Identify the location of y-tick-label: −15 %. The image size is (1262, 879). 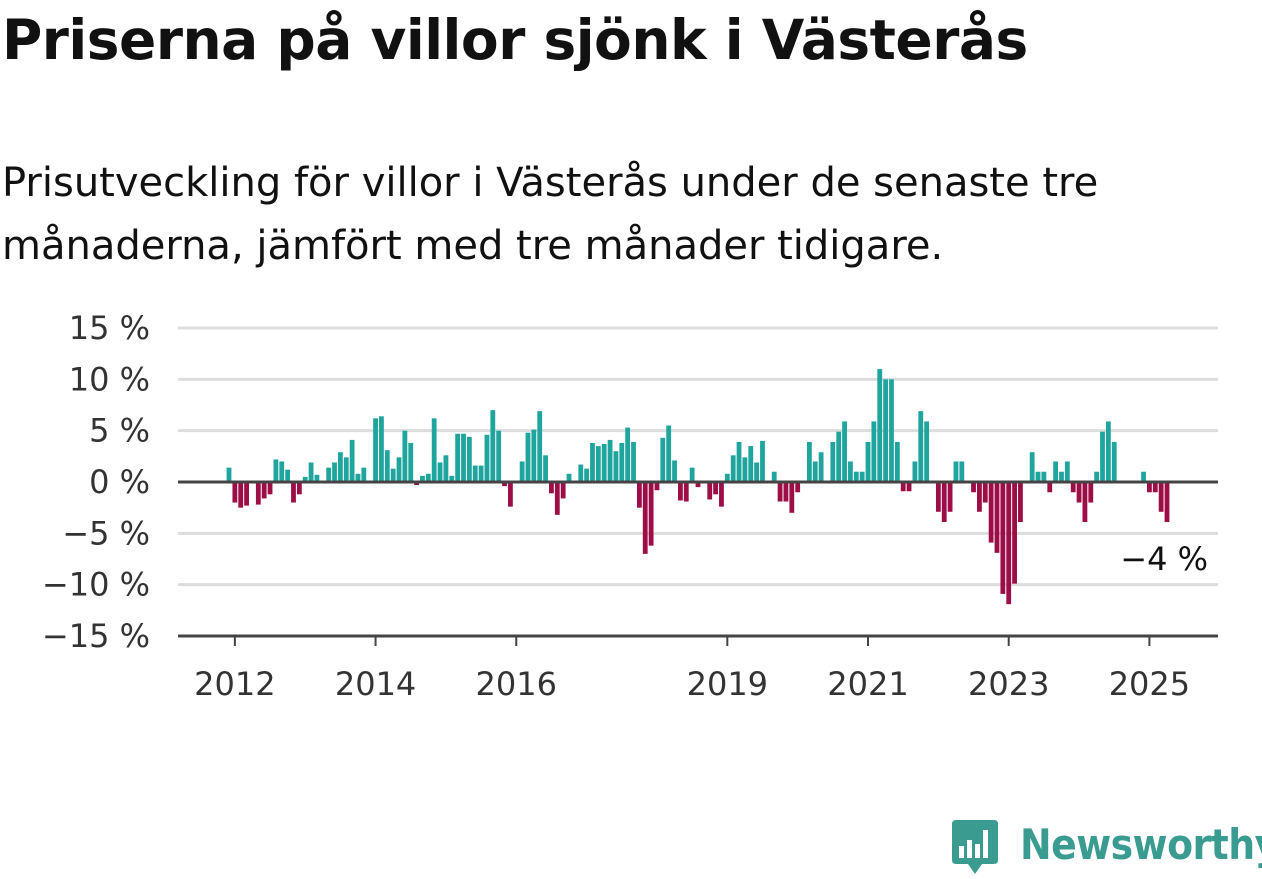
(96, 636).